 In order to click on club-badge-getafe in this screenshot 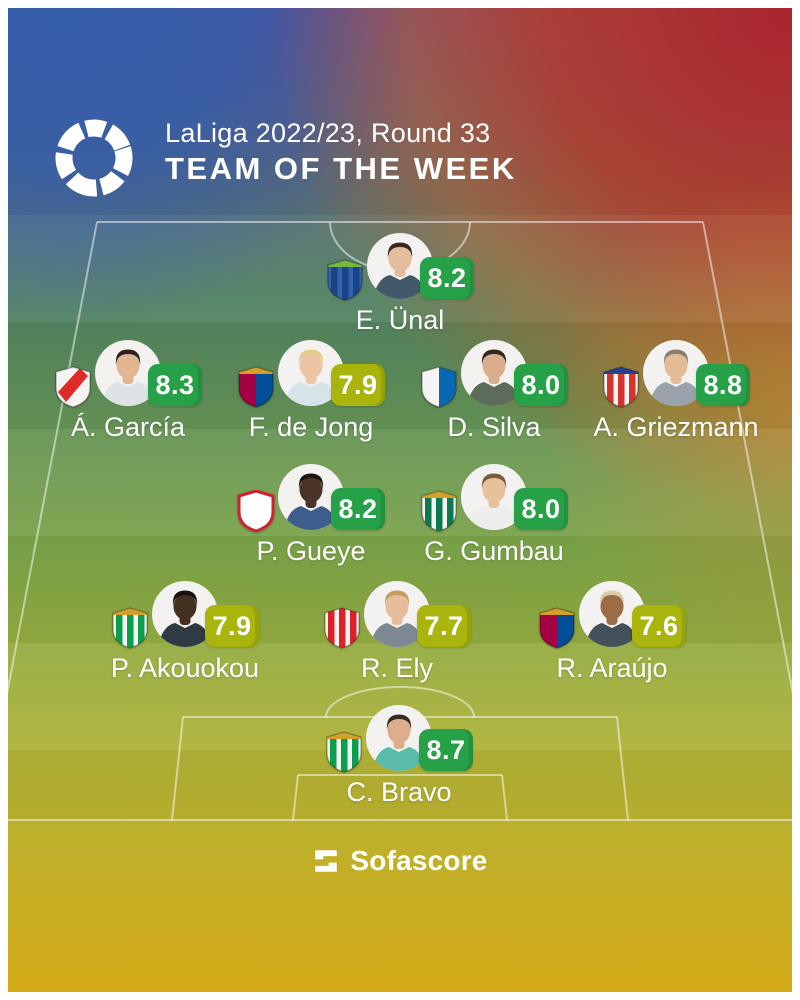, I will do `click(345, 280)`.